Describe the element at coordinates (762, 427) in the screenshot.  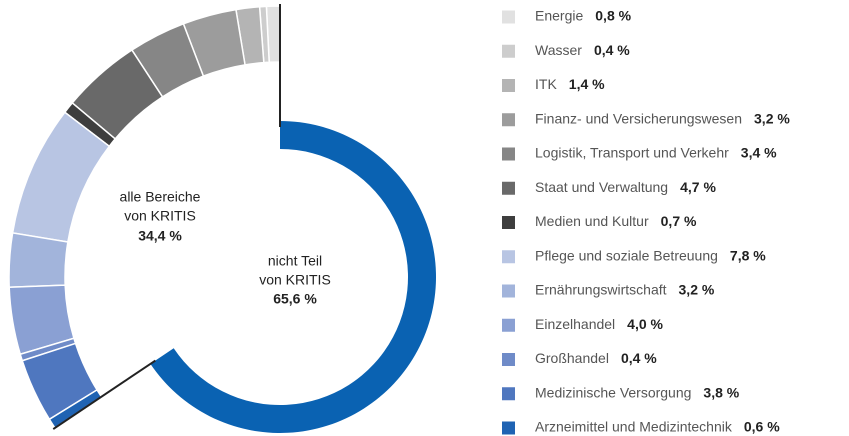
I see `legend-value: 0,6 %` at that location.